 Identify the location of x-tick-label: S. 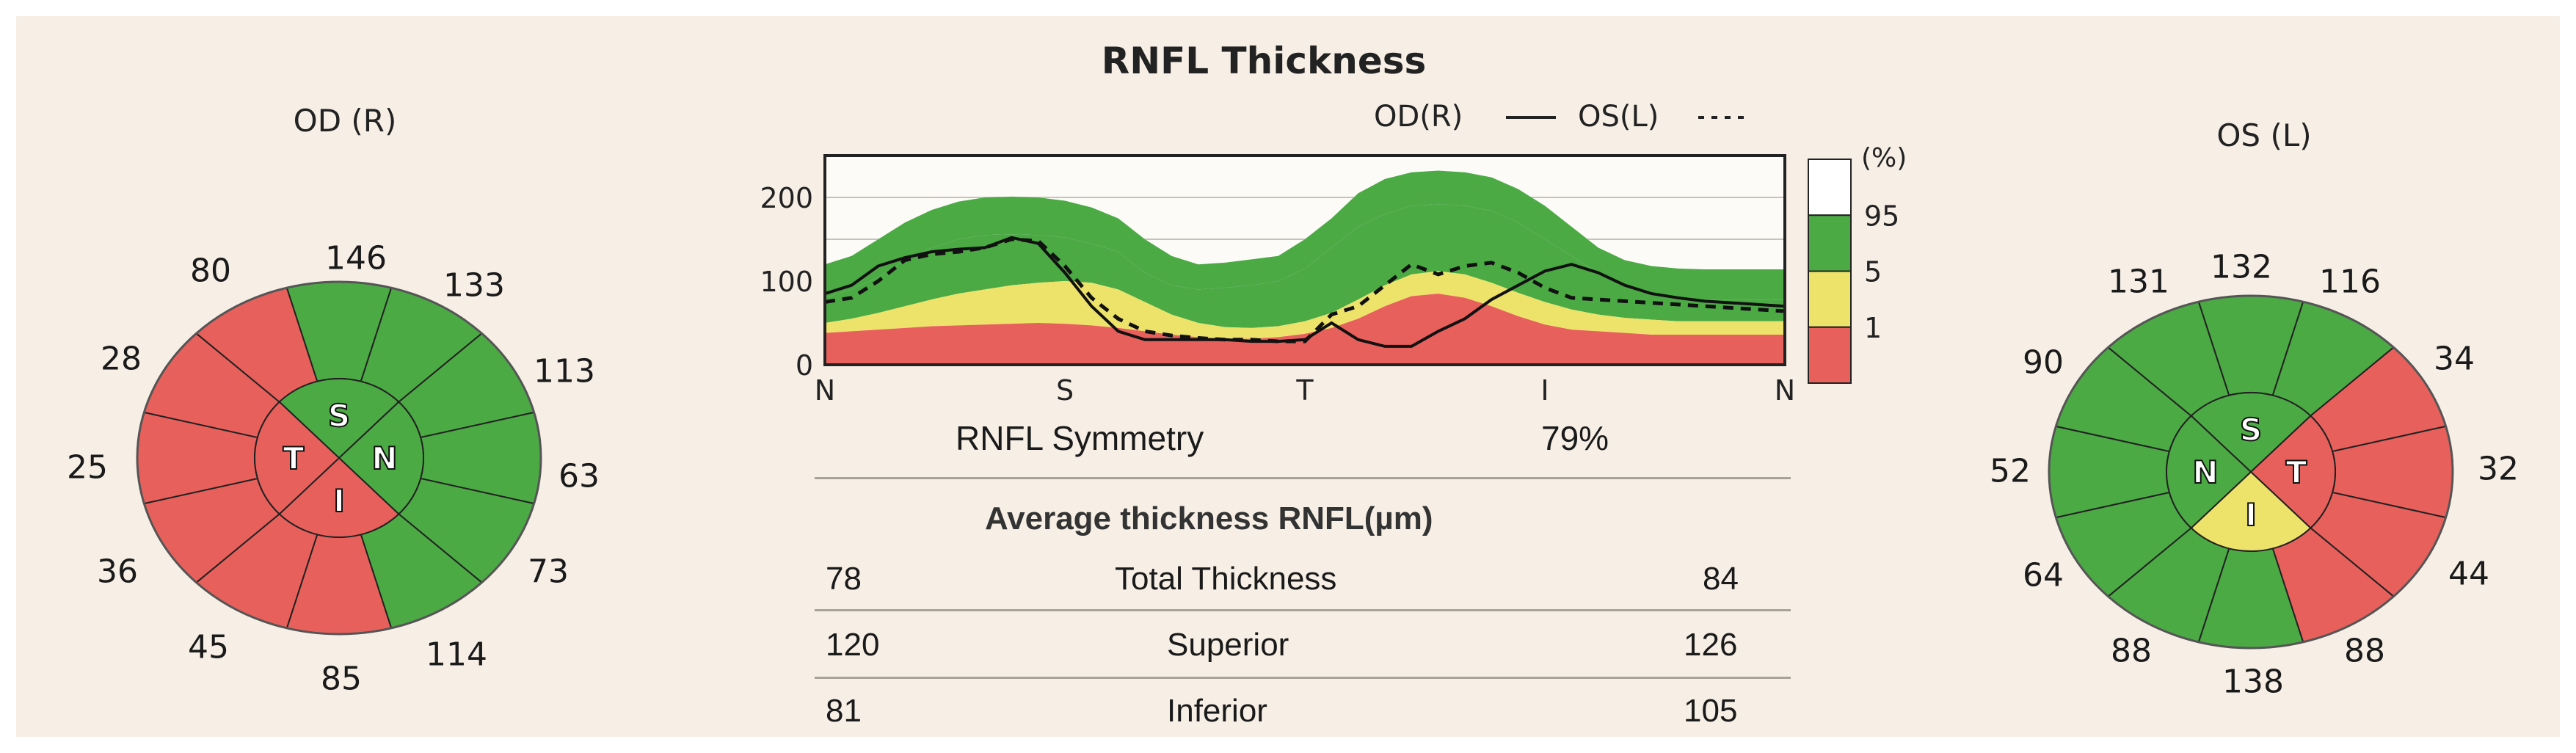
(1065, 390).